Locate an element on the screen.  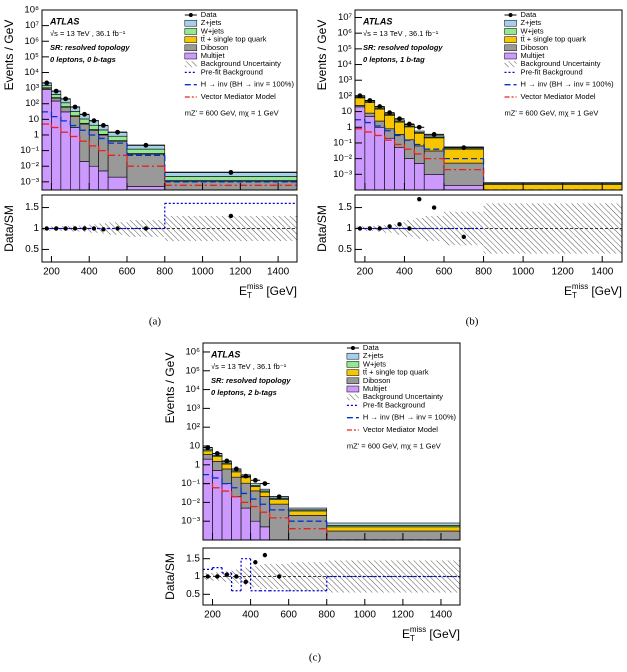
ratio-tick-label: 0.5 is located at coordinates (193, 594).